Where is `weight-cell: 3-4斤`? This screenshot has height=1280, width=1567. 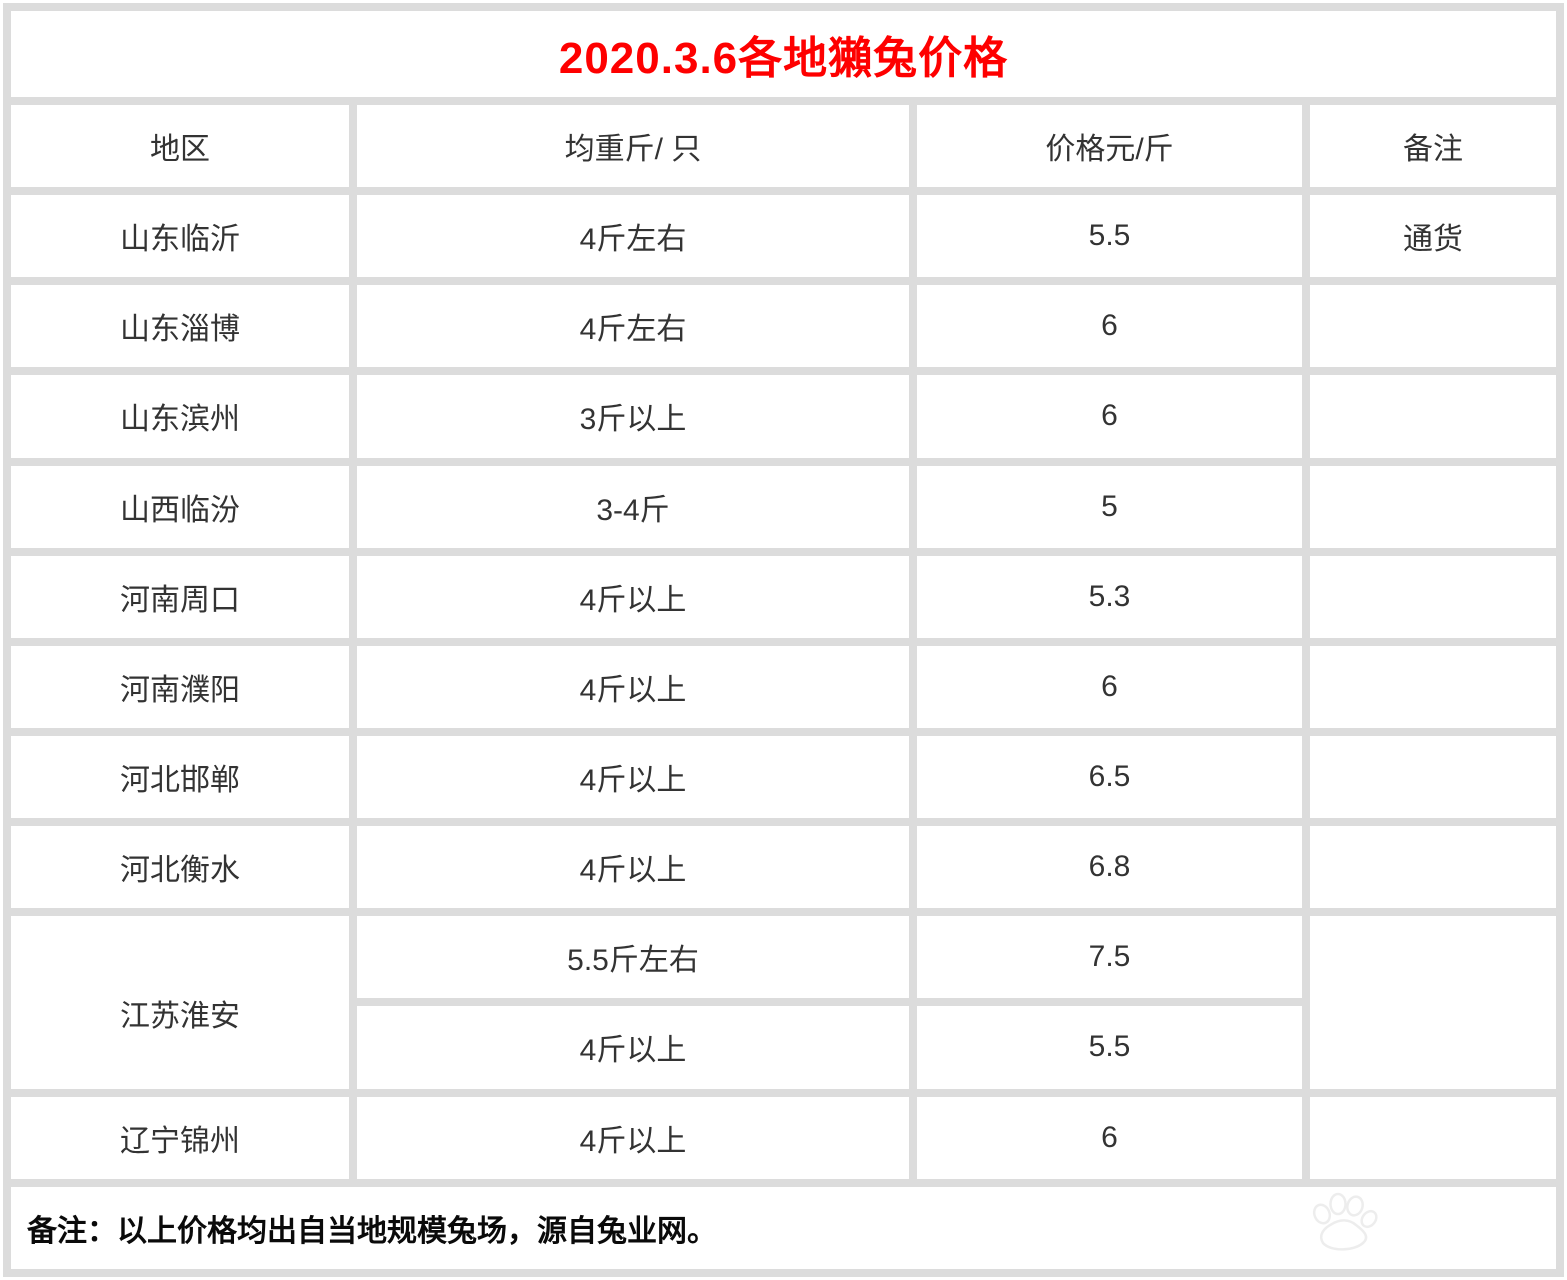
weight-cell: 3-4斤 is located at coordinates (633, 506).